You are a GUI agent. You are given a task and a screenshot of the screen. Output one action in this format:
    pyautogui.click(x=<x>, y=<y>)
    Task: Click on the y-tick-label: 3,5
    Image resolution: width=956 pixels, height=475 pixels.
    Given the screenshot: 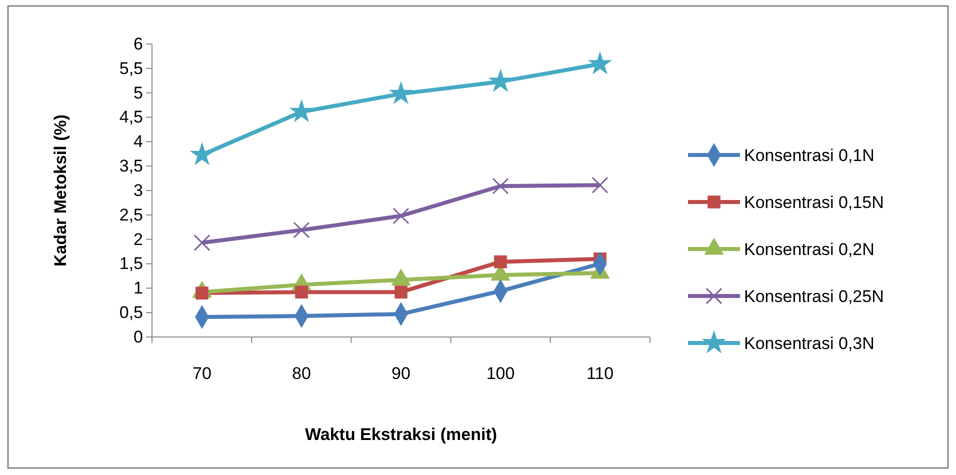 What is the action you would take?
    pyautogui.click(x=131, y=166)
    